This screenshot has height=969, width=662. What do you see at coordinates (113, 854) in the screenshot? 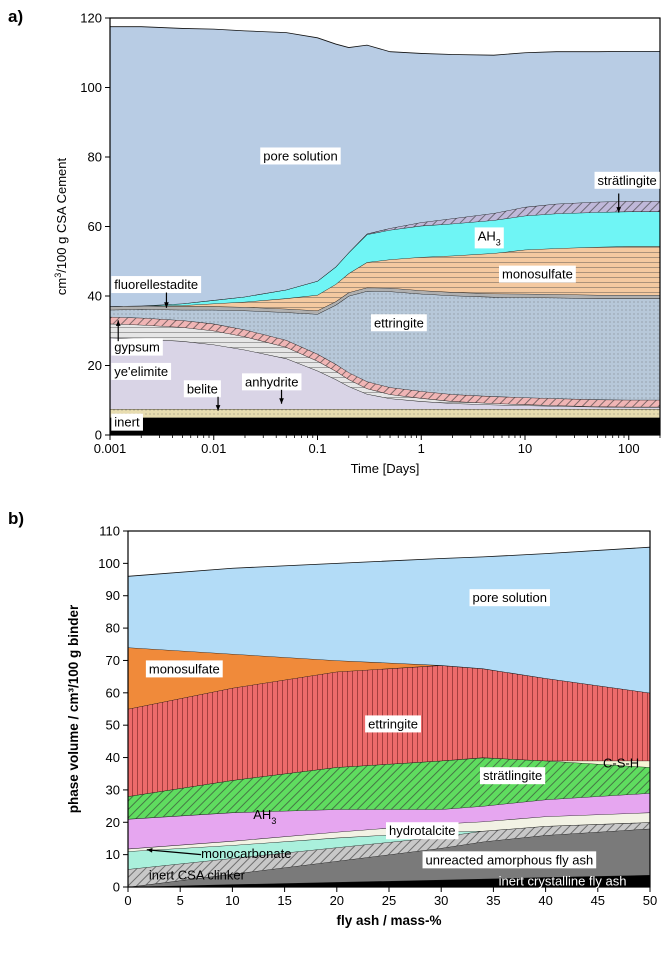
I see `b-ytick-label: 10` at bounding box center [113, 854].